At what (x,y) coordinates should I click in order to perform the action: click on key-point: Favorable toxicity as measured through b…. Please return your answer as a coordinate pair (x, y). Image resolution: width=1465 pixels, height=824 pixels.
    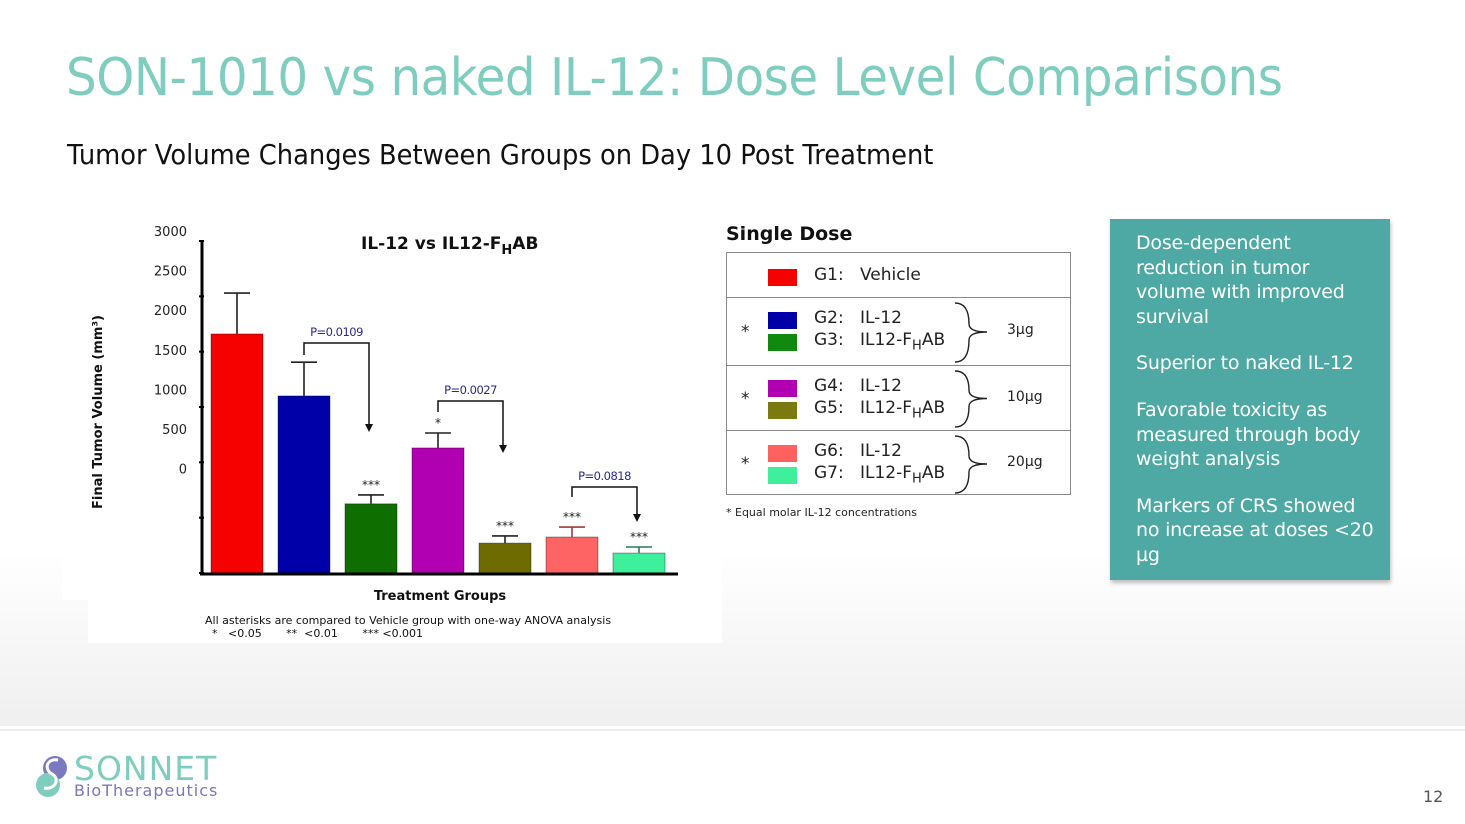
    Looking at the image, I should click on (1248, 434).